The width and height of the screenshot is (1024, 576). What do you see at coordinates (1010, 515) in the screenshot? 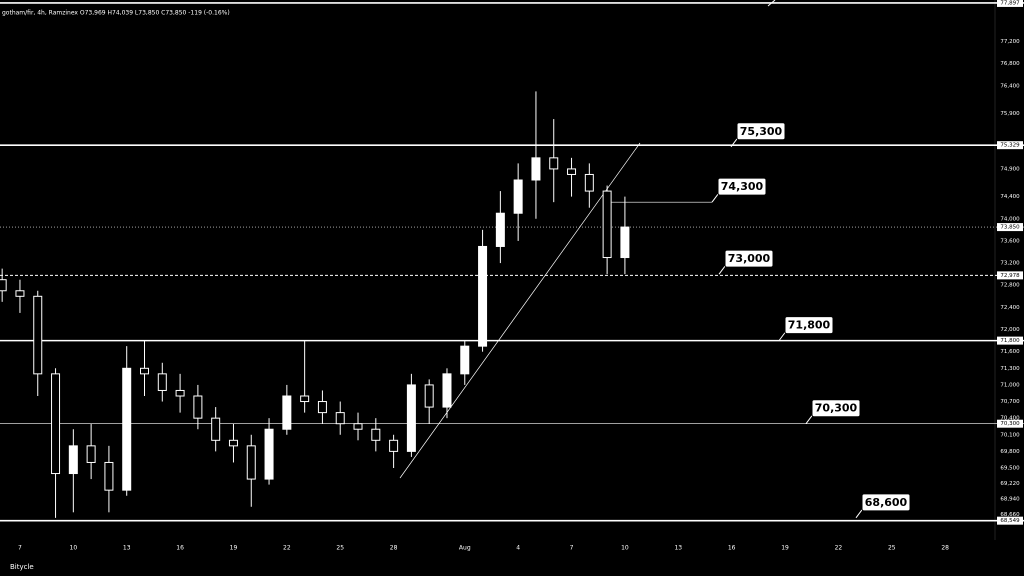
I see `y-tick-label: 68,660` at bounding box center [1010, 515].